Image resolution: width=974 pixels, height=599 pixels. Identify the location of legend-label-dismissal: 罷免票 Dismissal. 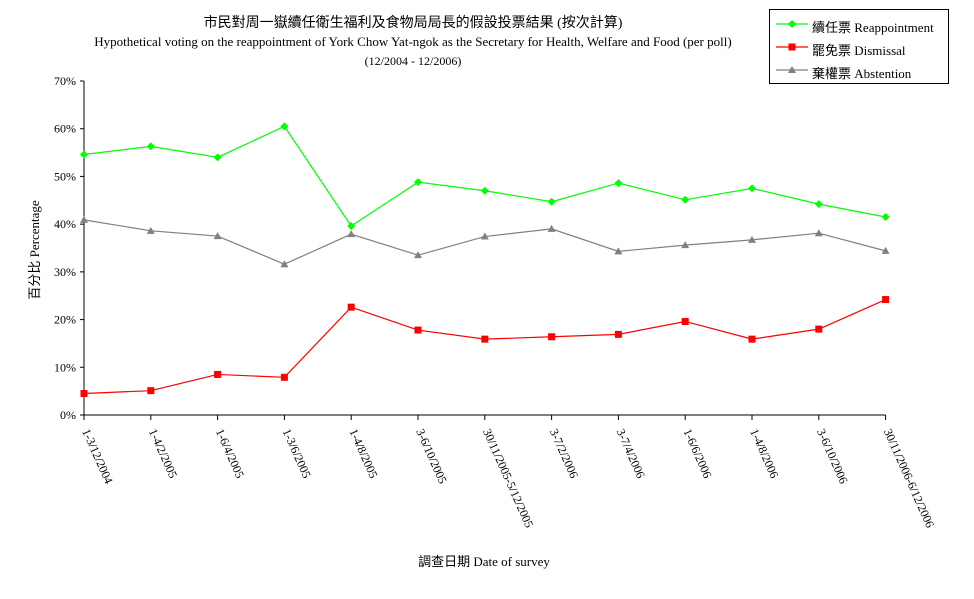
(859, 50).